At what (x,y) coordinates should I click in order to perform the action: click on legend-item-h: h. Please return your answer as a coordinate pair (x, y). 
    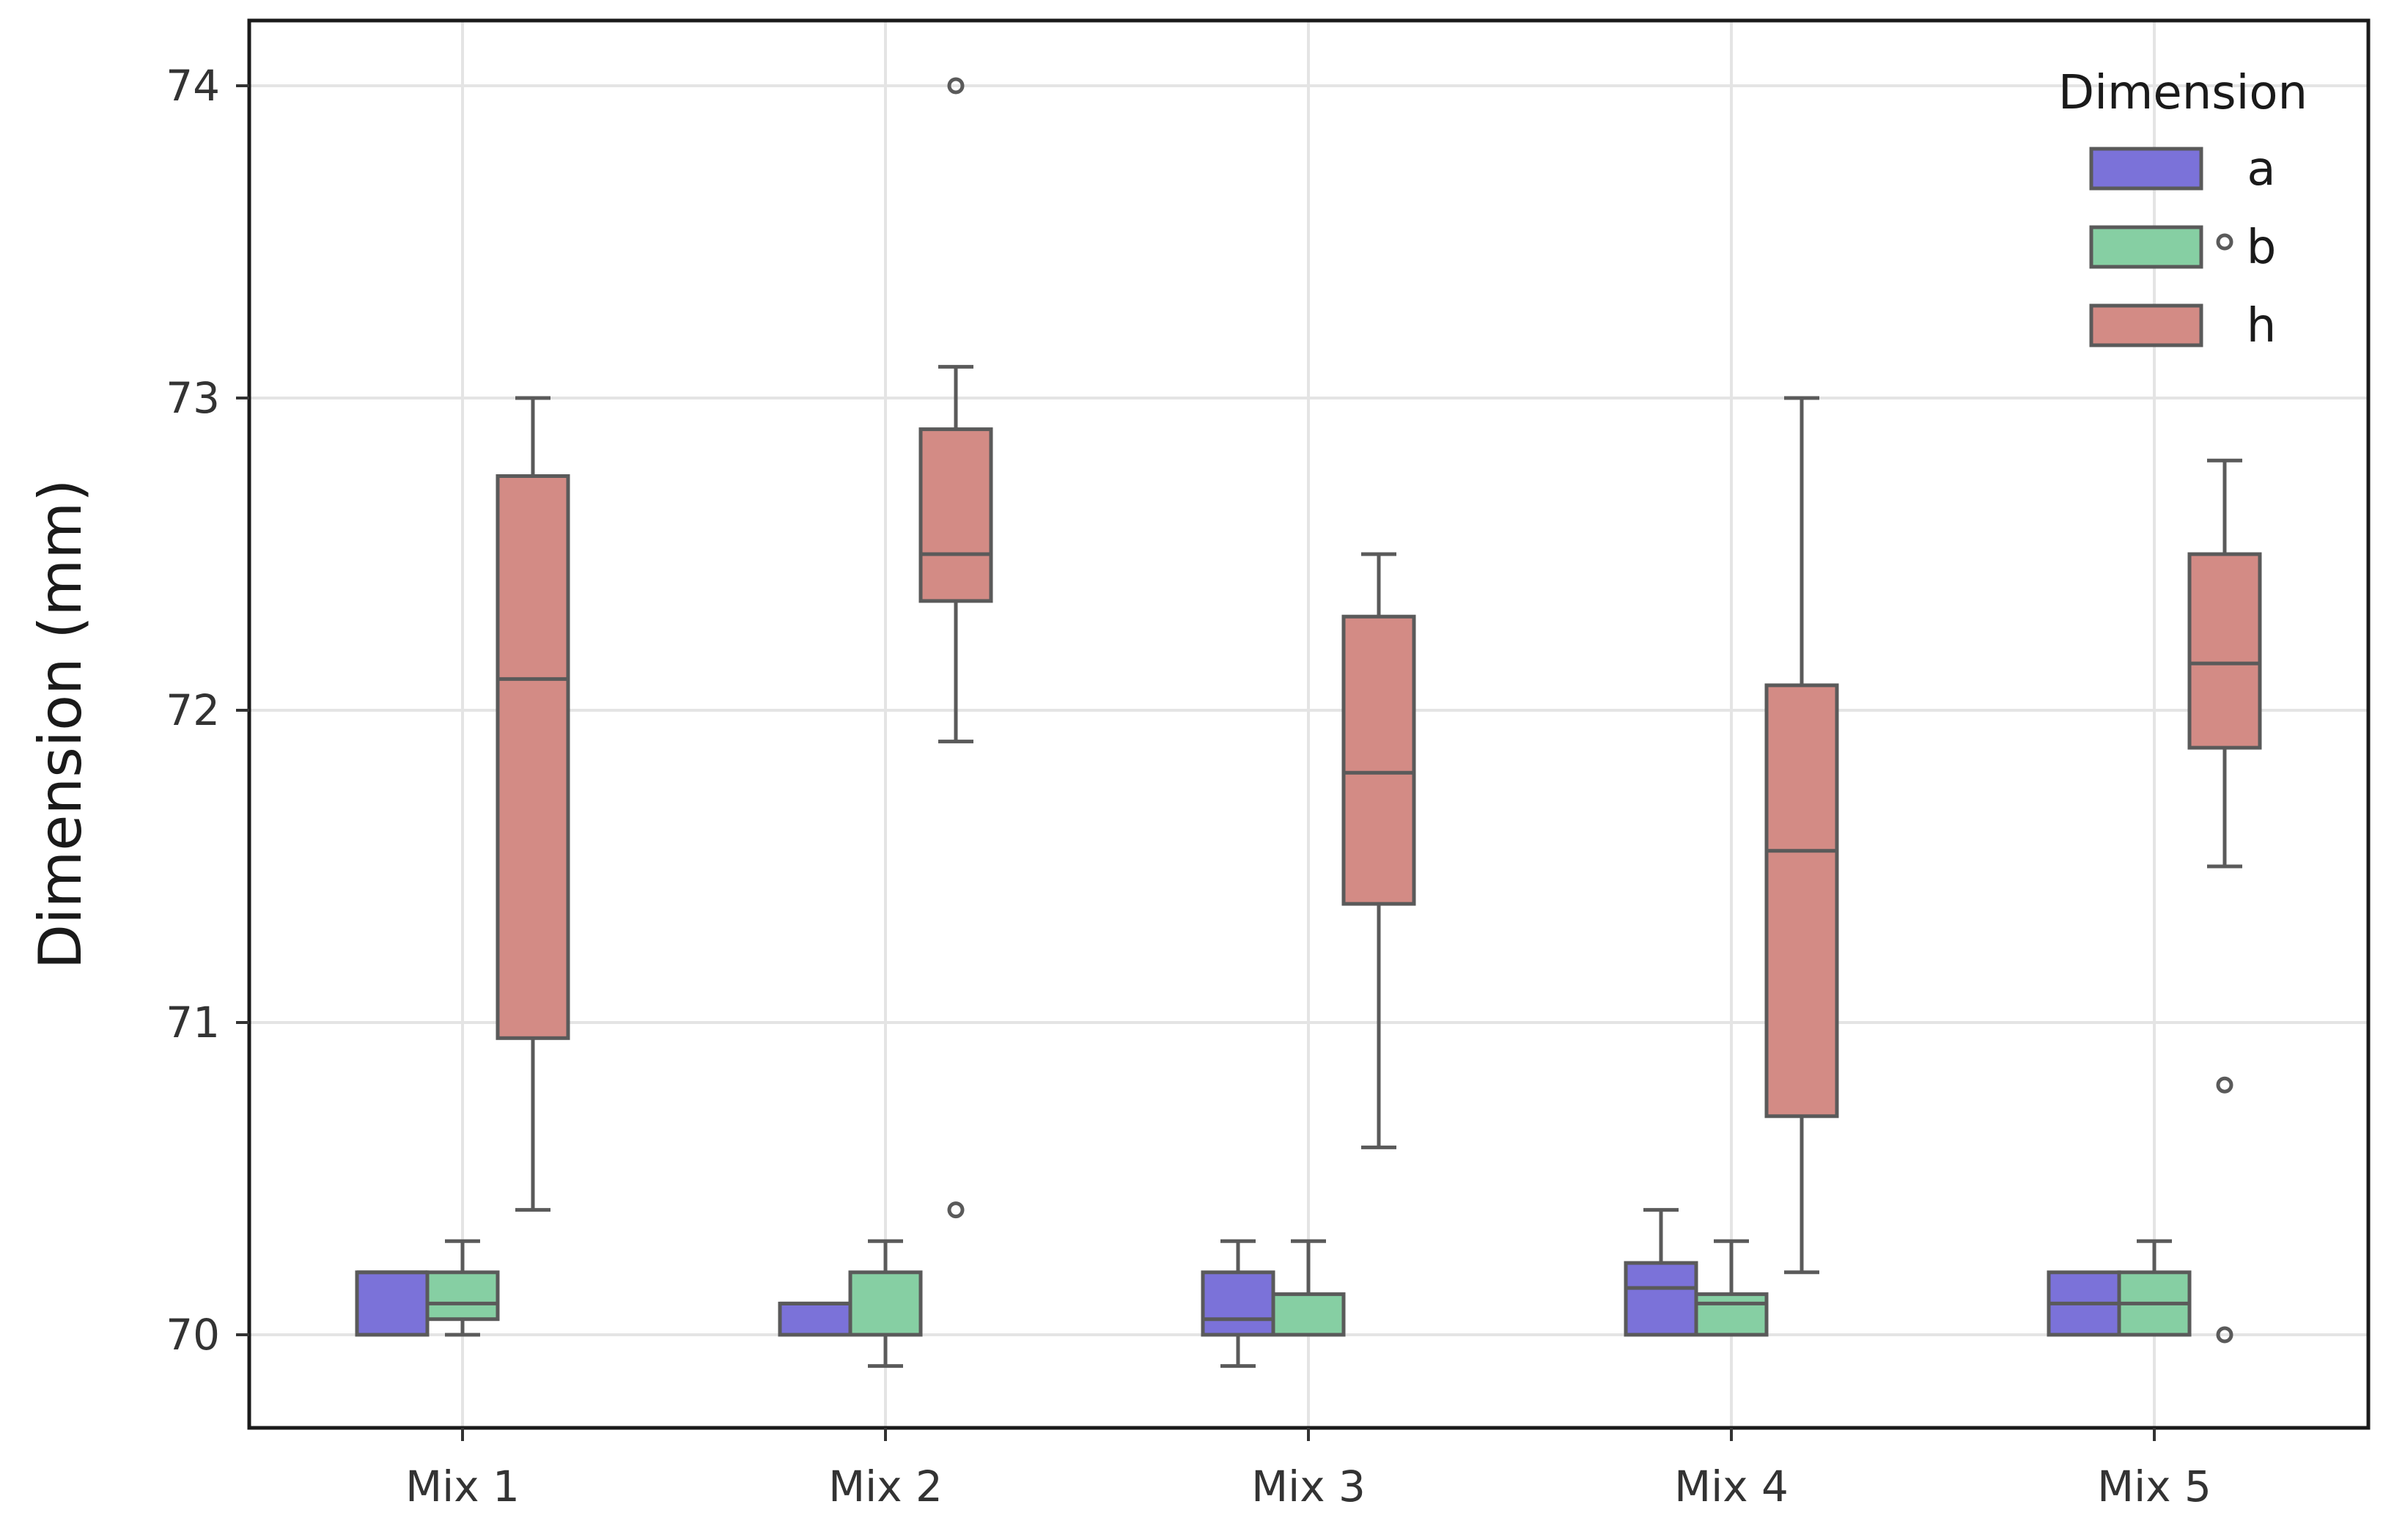
    Looking at the image, I should click on (2183, 326).